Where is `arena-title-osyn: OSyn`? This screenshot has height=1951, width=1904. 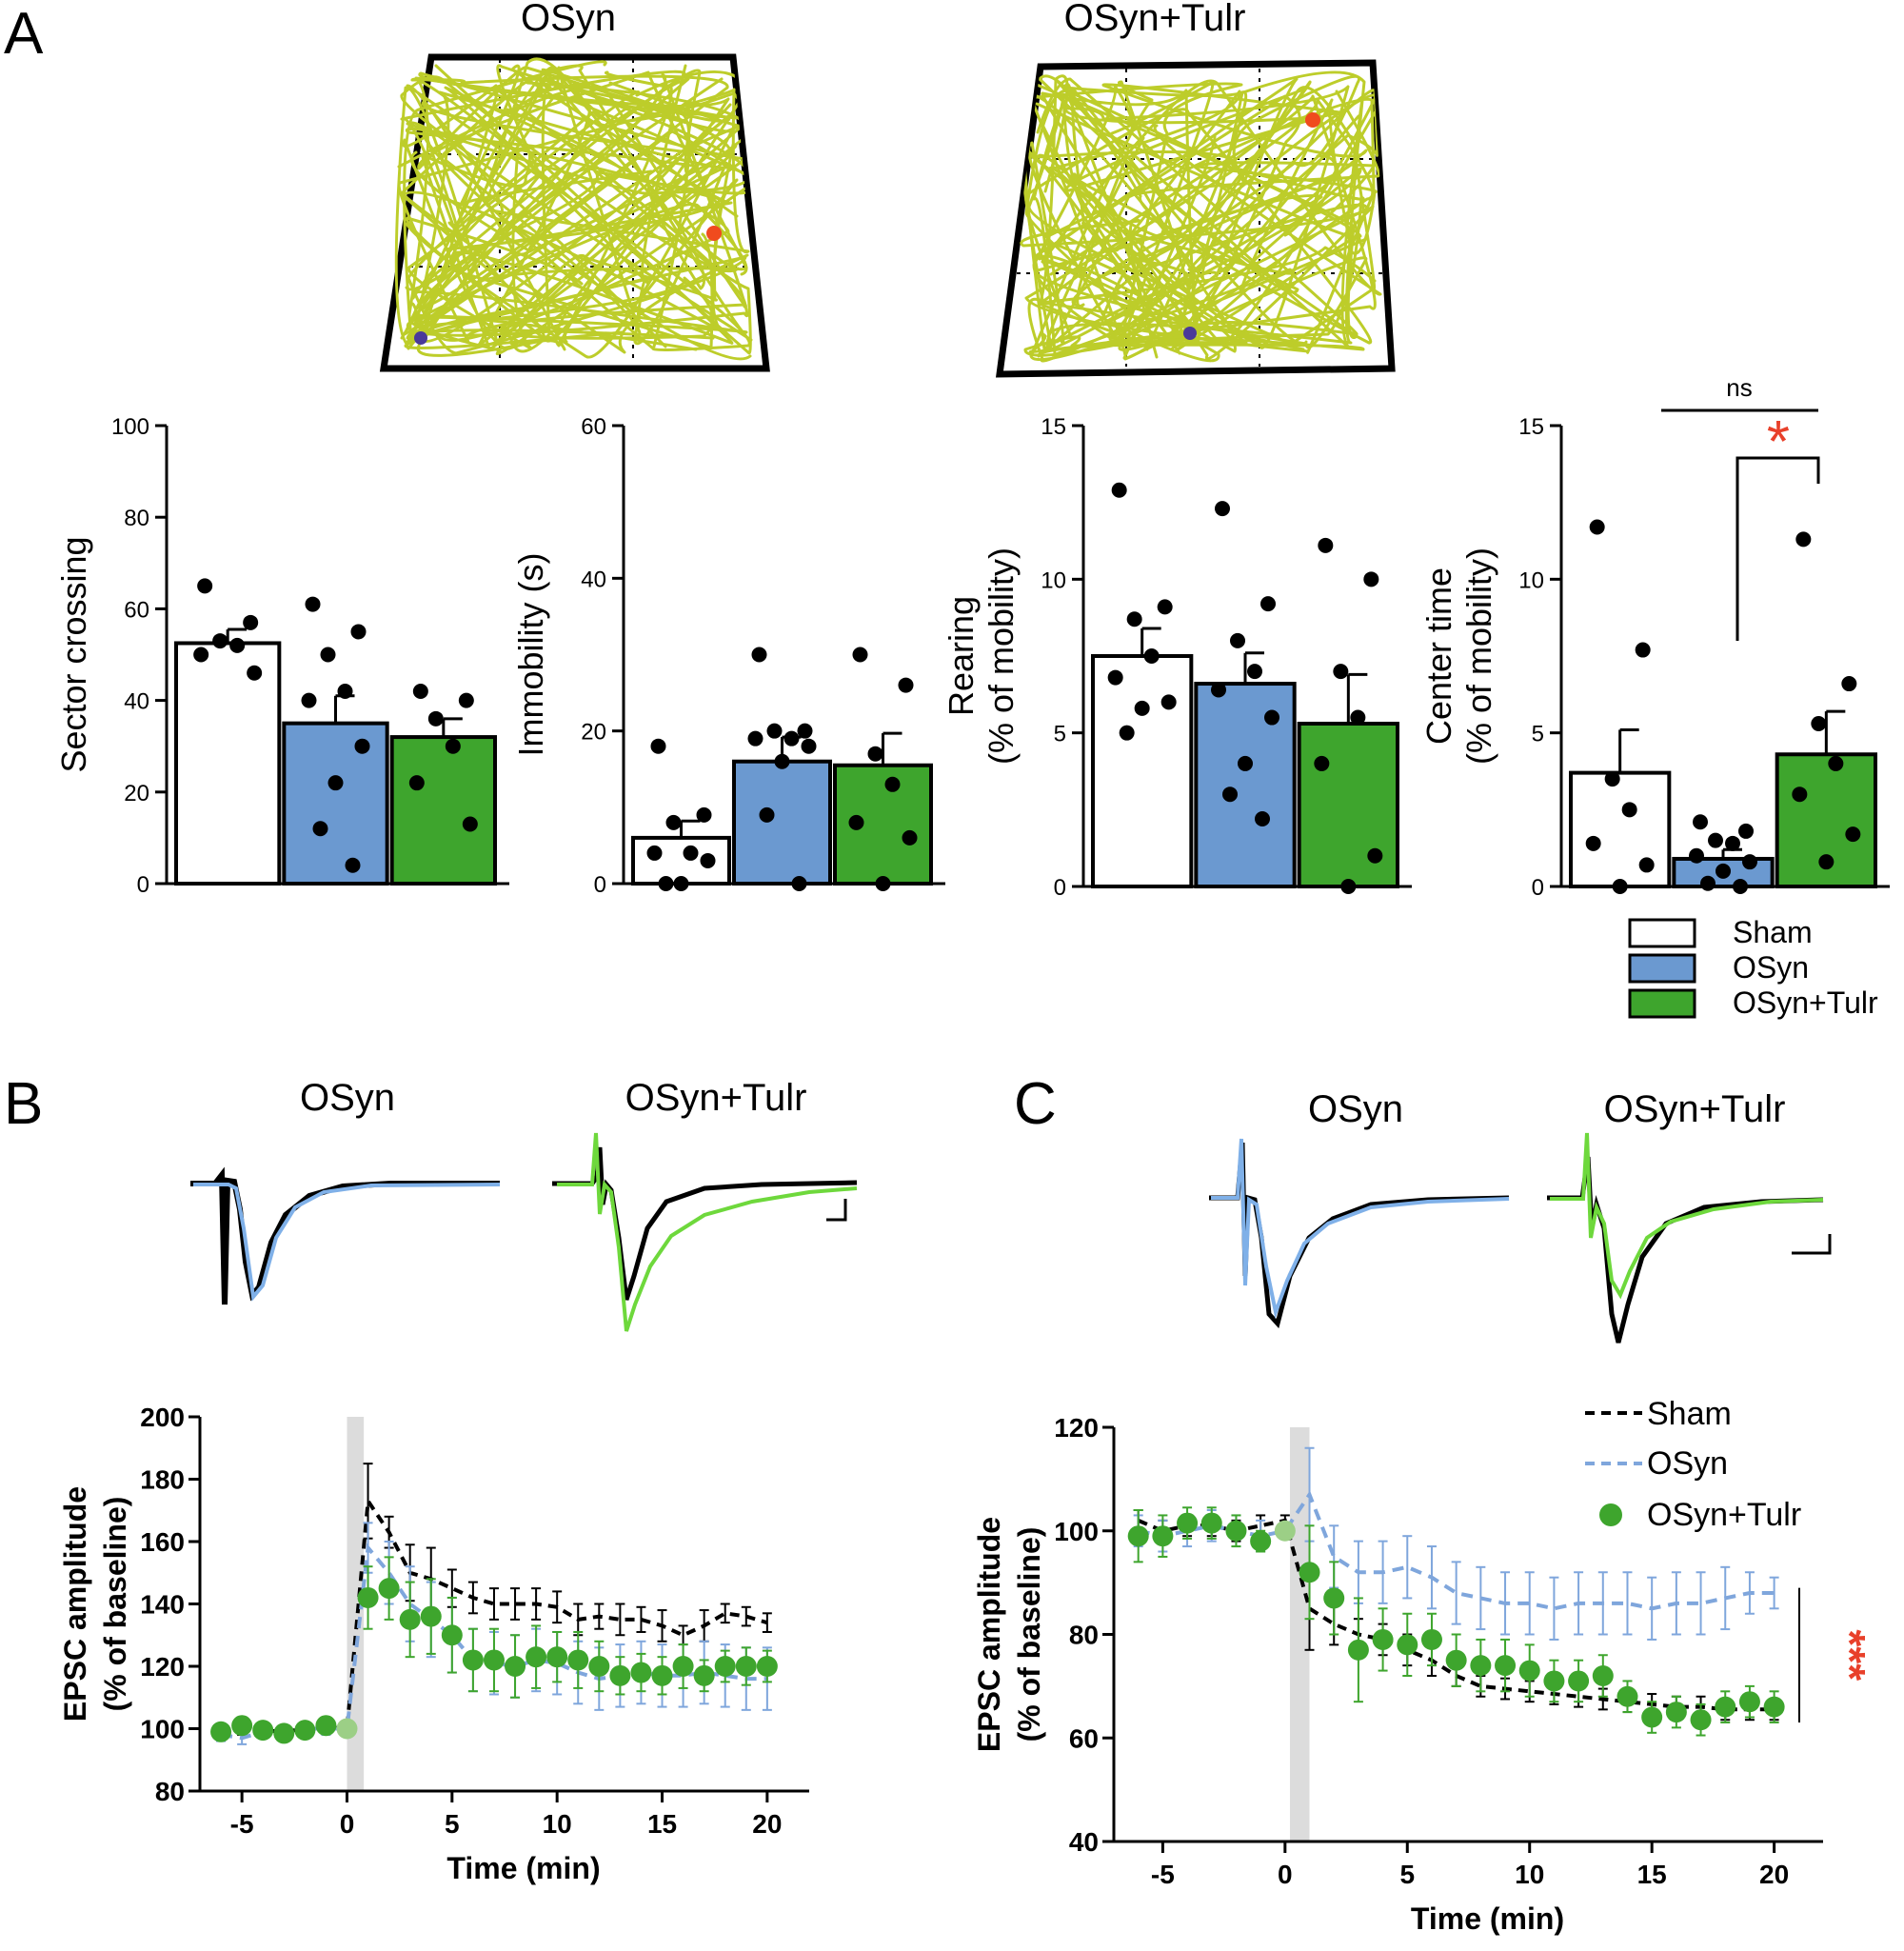 arena-title-osyn: OSyn is located at coordinates (568, 20).